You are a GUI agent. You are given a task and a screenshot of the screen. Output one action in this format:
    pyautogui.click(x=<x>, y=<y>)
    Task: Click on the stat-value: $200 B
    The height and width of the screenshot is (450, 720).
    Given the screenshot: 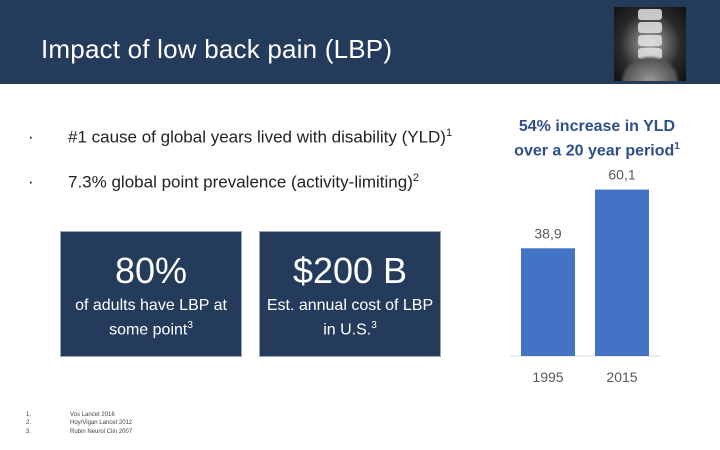 What is the action you would take?
    pyautogui.click(x=350, y=270)
    